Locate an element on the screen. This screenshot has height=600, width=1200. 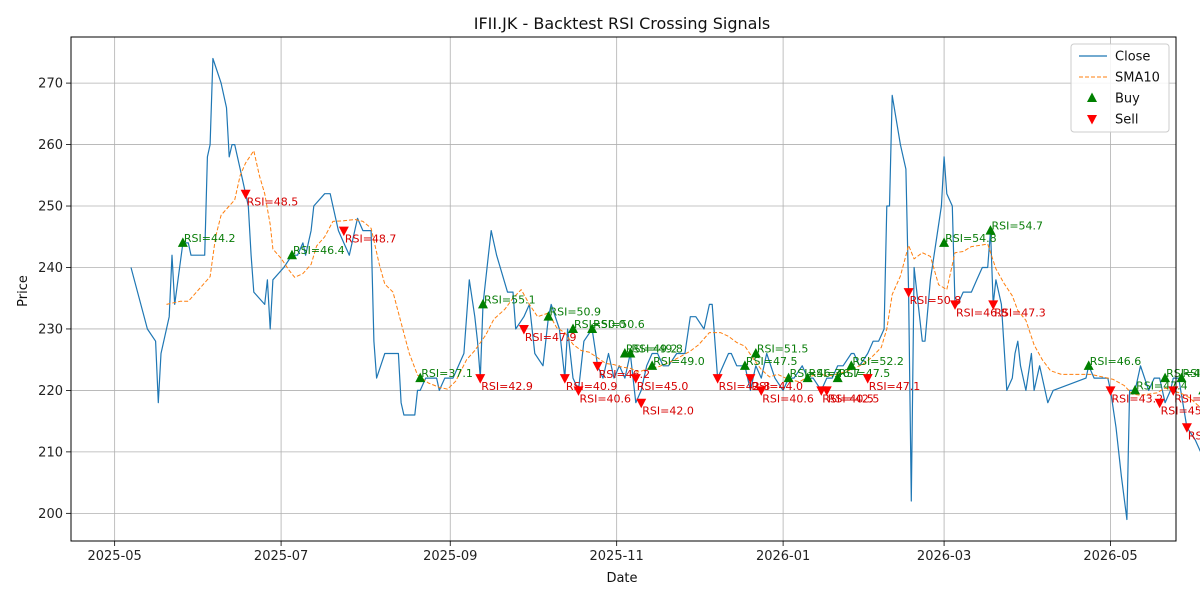
sell-signal-label: RSI=47.1 is located at coordinates (895, 386).